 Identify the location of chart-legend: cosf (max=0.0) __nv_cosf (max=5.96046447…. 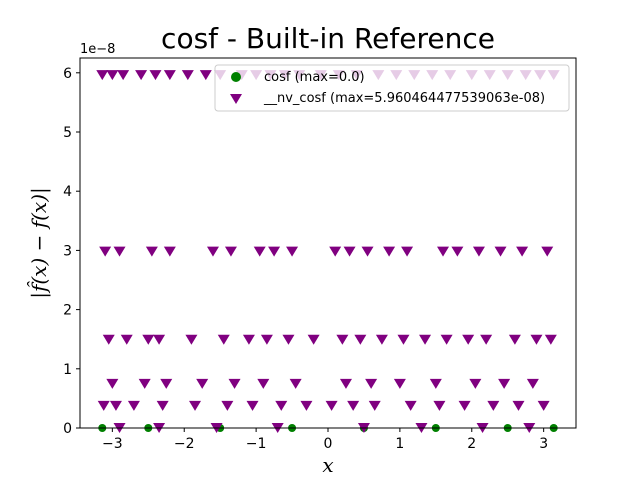
(392, 88).